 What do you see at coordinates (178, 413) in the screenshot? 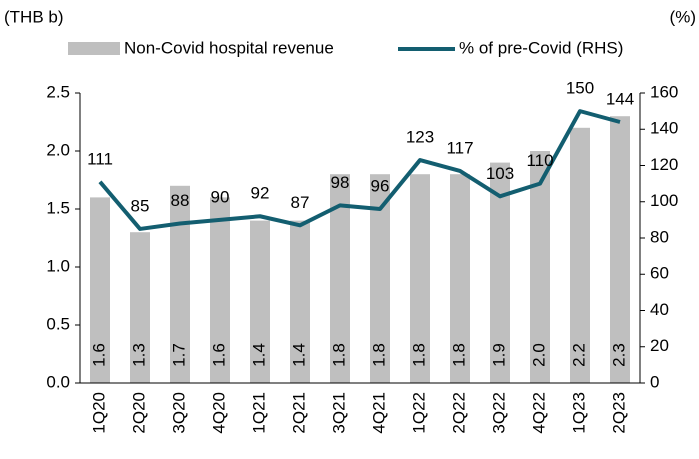
I see `x-tick-label: 3Q20` at bounding box center [178, 413].